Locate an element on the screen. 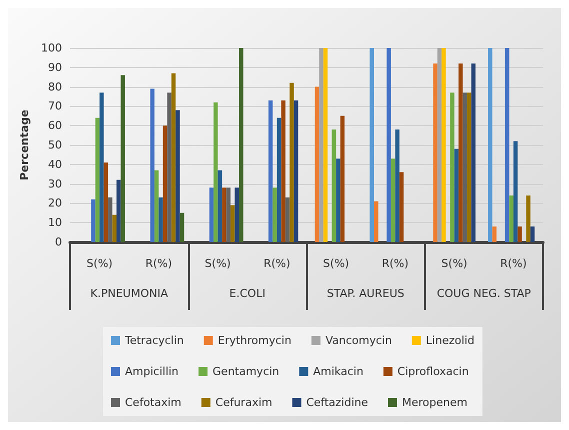  legend-label: Meropenem is located at coordinates (435, 402).